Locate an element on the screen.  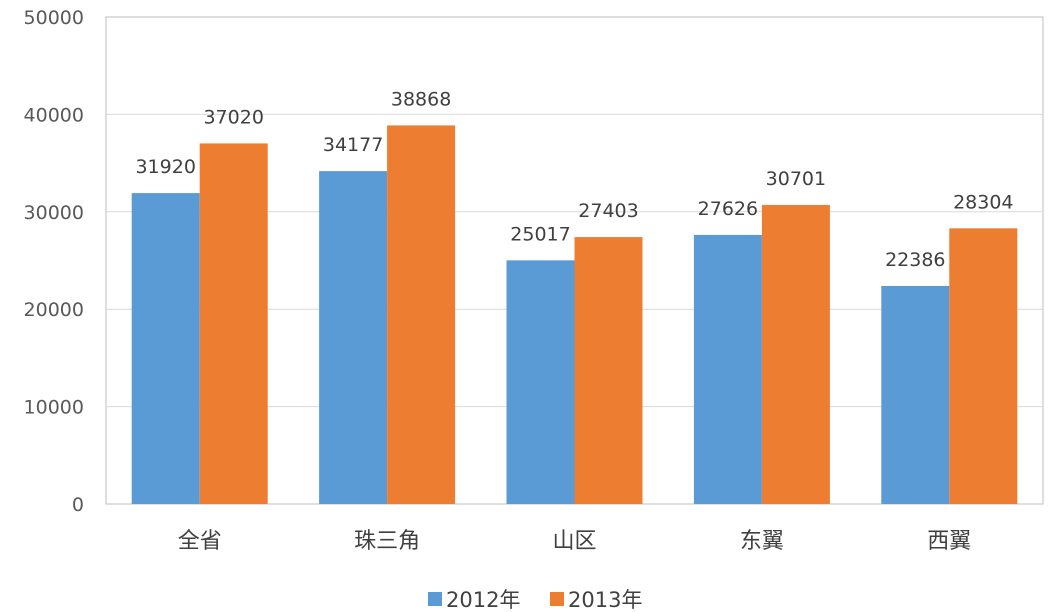
x-category-label: 山区 is located at coordinates (574, 541).